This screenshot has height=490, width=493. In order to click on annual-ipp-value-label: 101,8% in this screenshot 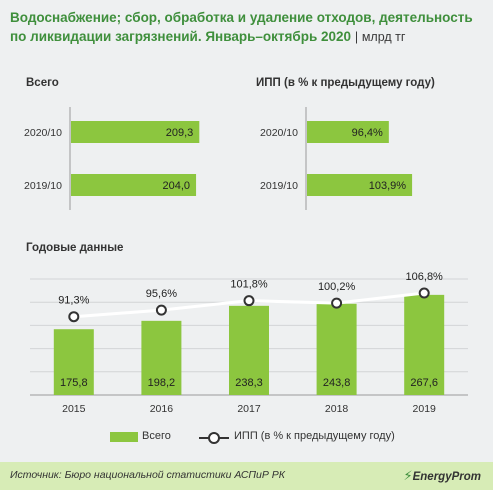, I will do `click(249, 285)`.